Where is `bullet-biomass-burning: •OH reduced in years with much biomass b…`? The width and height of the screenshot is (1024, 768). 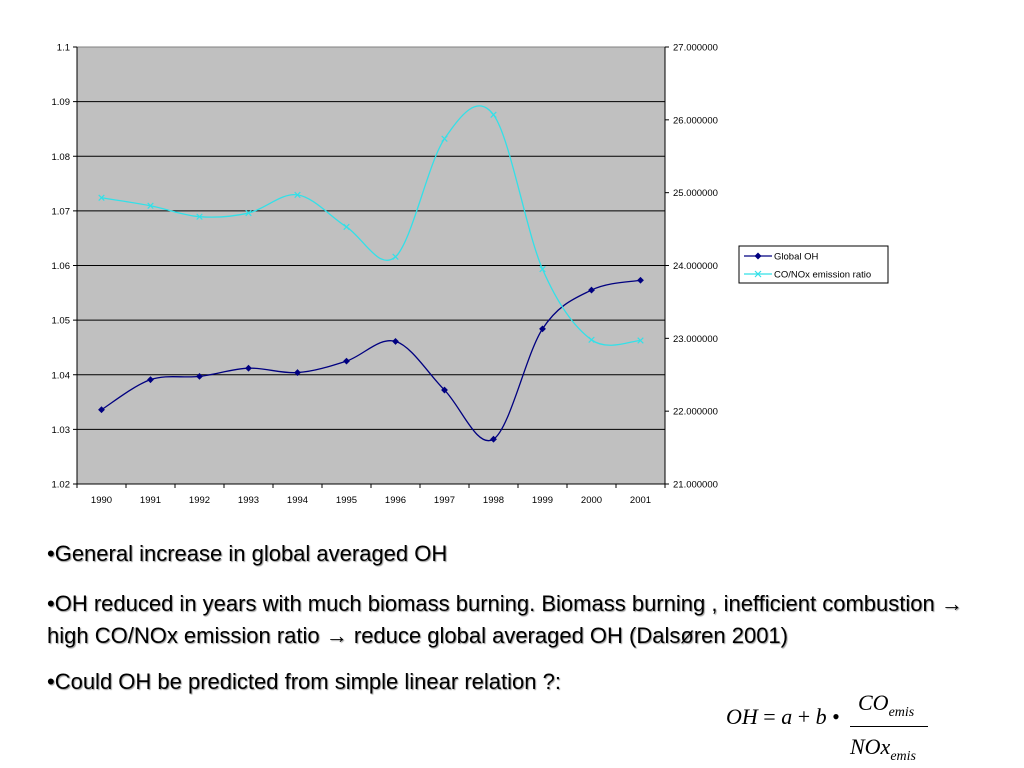
bullet-biomass-burning: •OH reduced in years with much biomass b… is located at coordinates (505, 619).